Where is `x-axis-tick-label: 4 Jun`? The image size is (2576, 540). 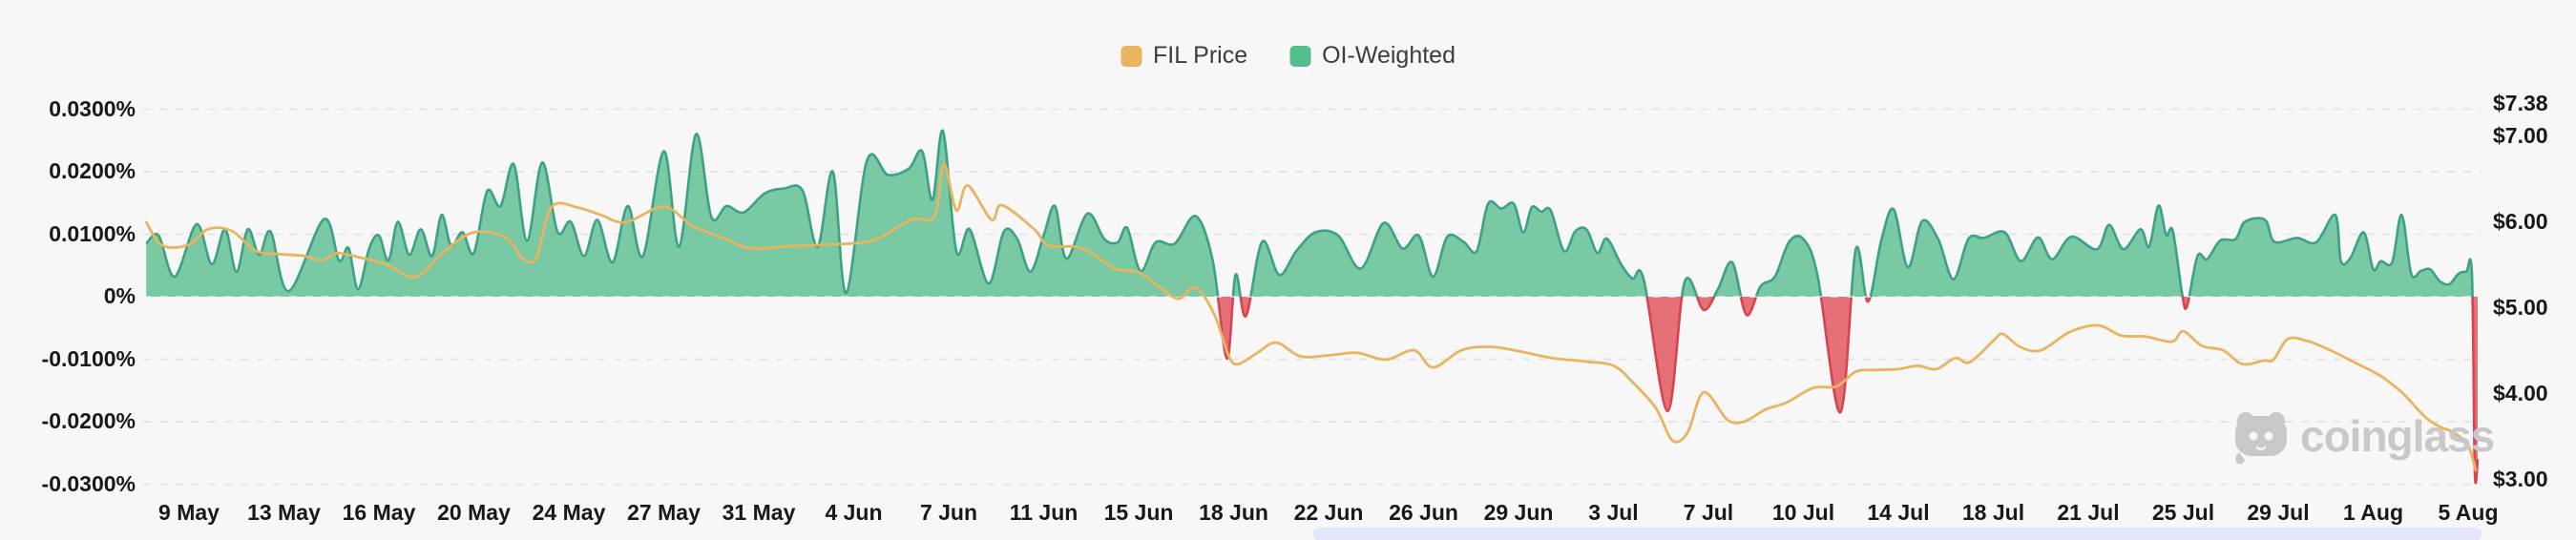
x-axis-tick-label: 4 Jun is located at coordinates (854, 512).